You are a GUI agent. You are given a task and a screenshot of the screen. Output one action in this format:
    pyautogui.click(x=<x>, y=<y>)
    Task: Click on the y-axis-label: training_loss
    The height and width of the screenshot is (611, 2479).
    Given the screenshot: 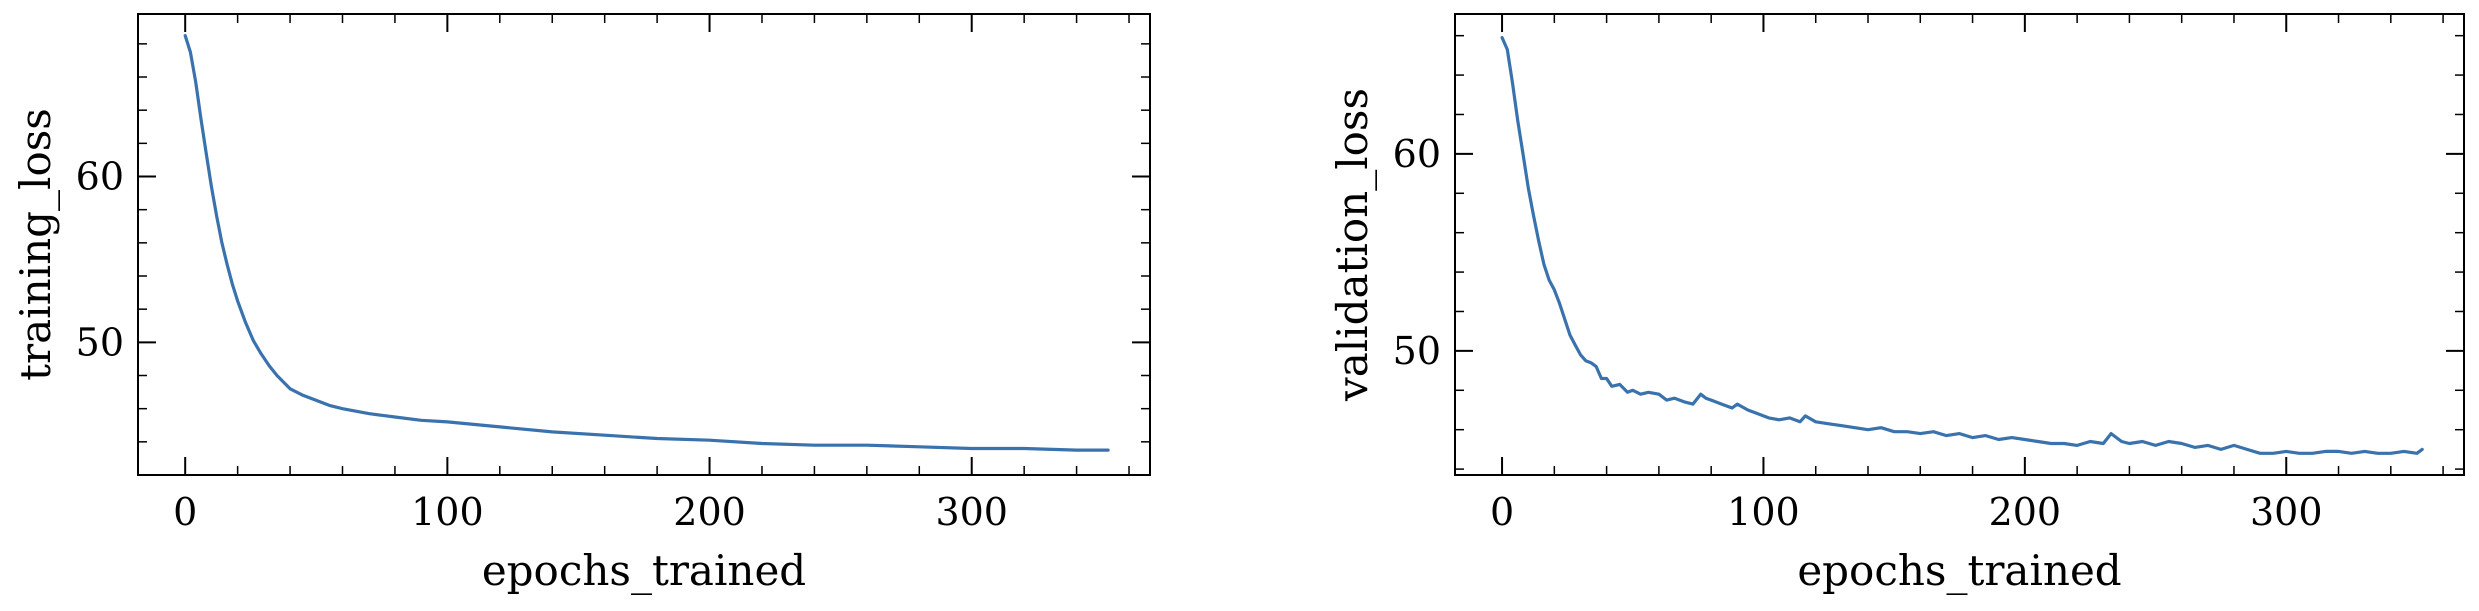 What is the action you would take?
    pyautogui.click(x=35, y=244)
    